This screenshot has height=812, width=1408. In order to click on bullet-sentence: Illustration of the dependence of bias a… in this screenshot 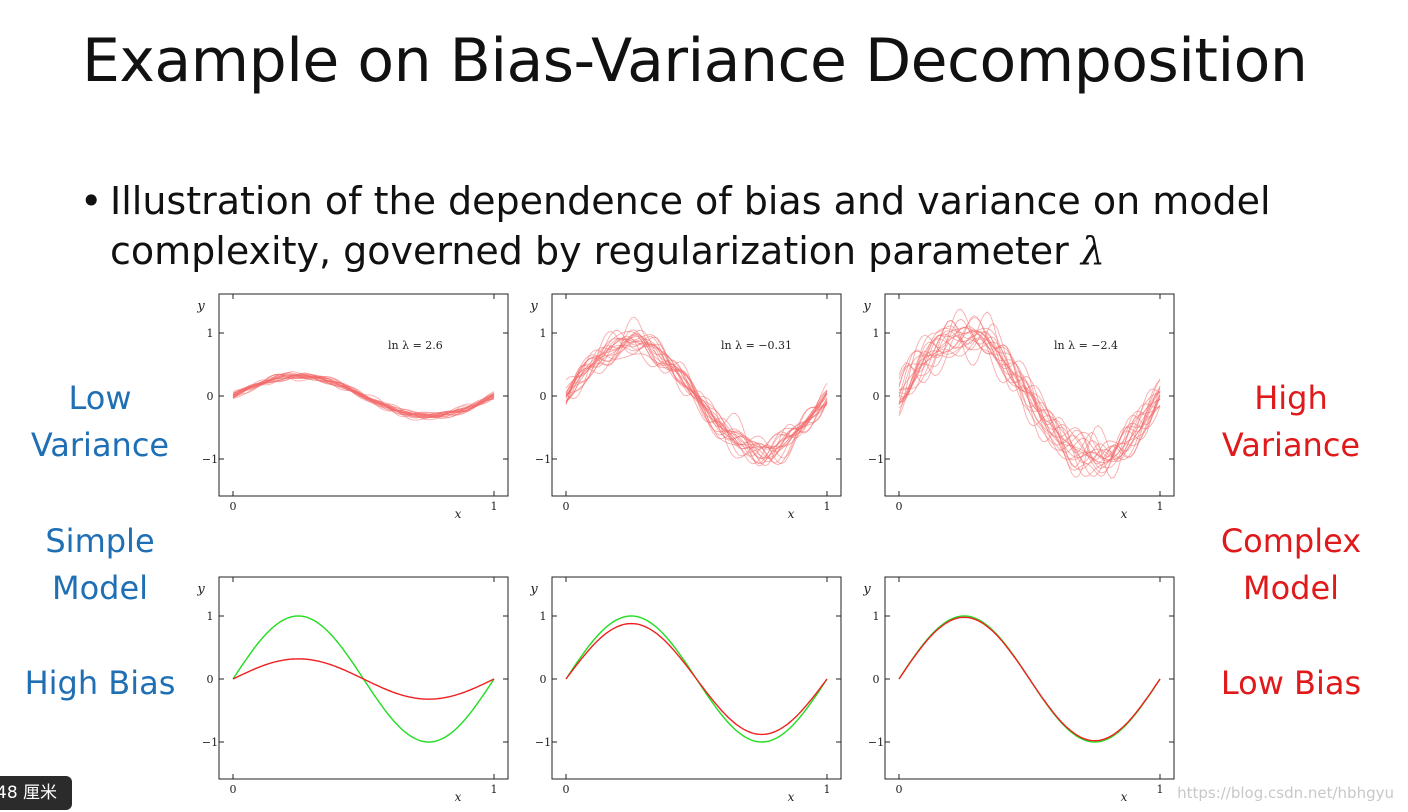, I will do `click(690, 226)`.